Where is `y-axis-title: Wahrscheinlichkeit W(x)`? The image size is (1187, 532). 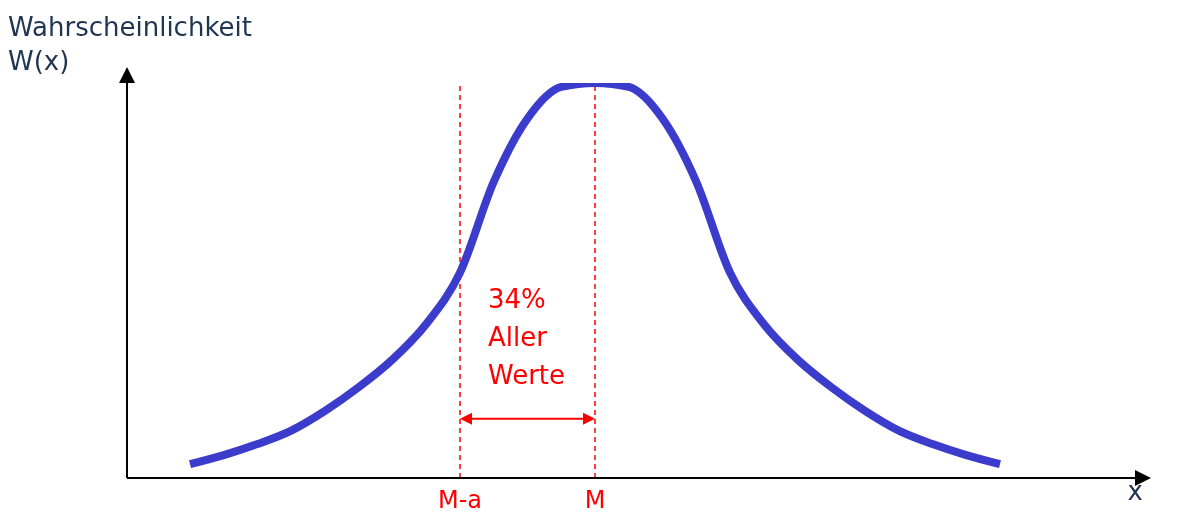 y-axis-title: Wahrscheinlichkeit W(x) is located at coordinates (130, 44).